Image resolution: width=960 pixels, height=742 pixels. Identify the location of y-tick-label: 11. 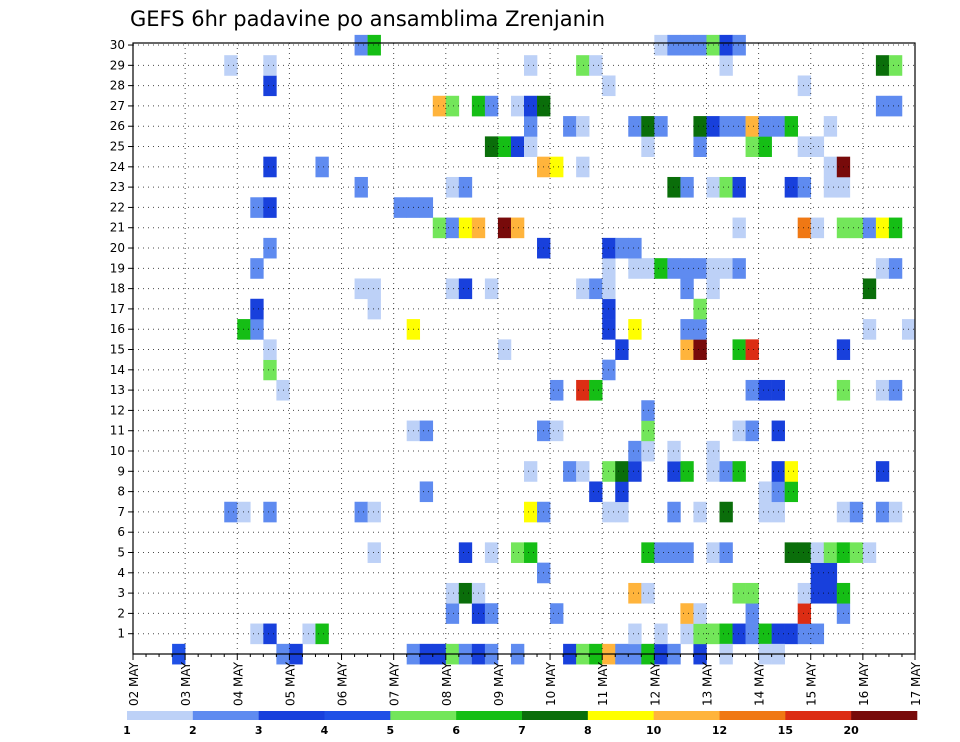
(117, 431).